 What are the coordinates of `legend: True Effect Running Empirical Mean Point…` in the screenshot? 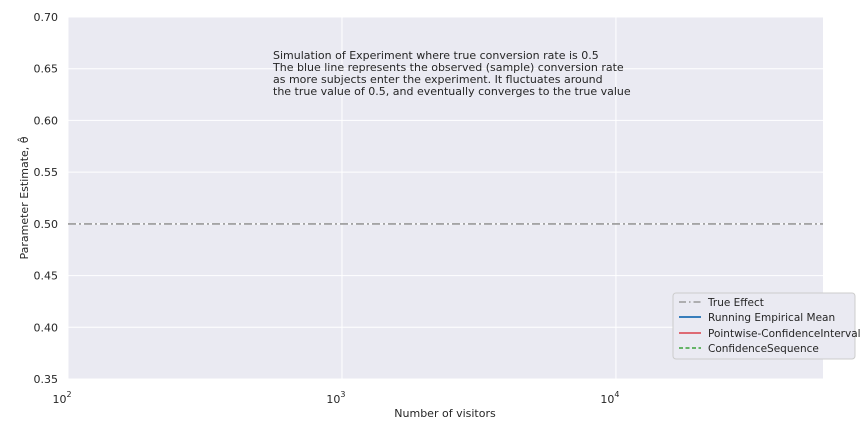 It's located at (766, 326).